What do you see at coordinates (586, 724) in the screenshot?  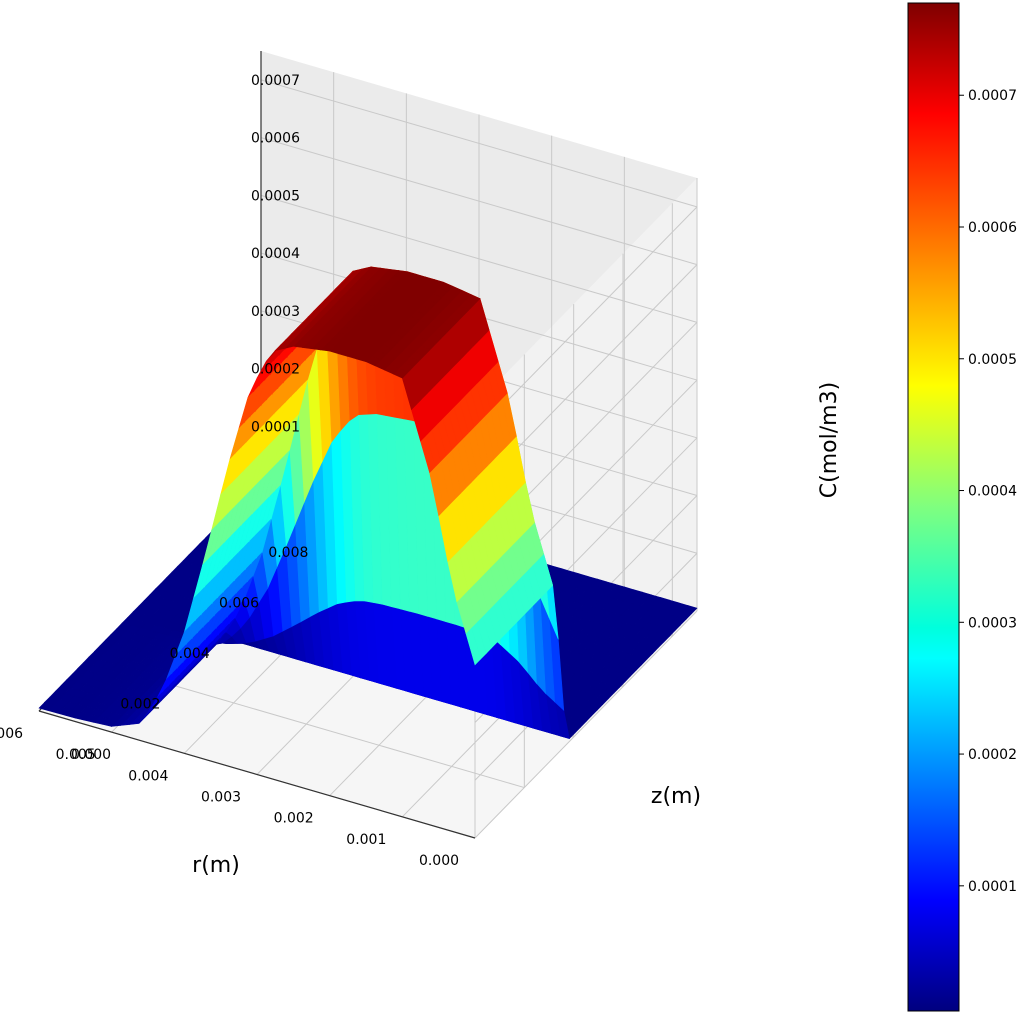 I see `grid-line-r` at bounding box center [586, 724].